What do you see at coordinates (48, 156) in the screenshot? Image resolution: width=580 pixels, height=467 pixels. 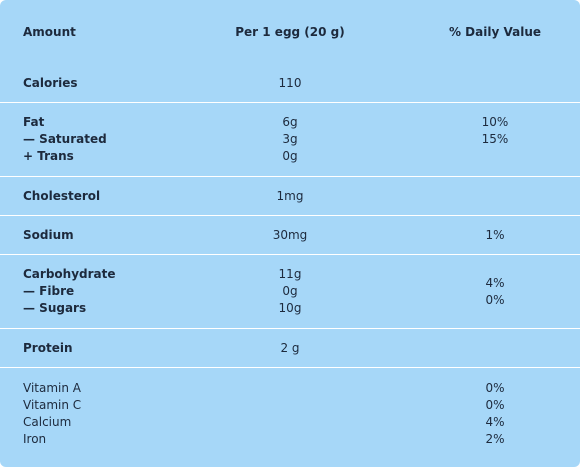 I see `trans-label: + Trans` at bounding box center [48, 156].